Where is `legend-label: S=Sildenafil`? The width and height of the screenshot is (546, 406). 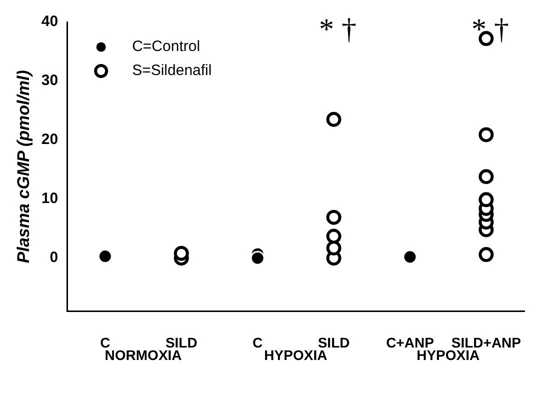 legend-label: S=Sildenafil is located at coordinates (172, 71).